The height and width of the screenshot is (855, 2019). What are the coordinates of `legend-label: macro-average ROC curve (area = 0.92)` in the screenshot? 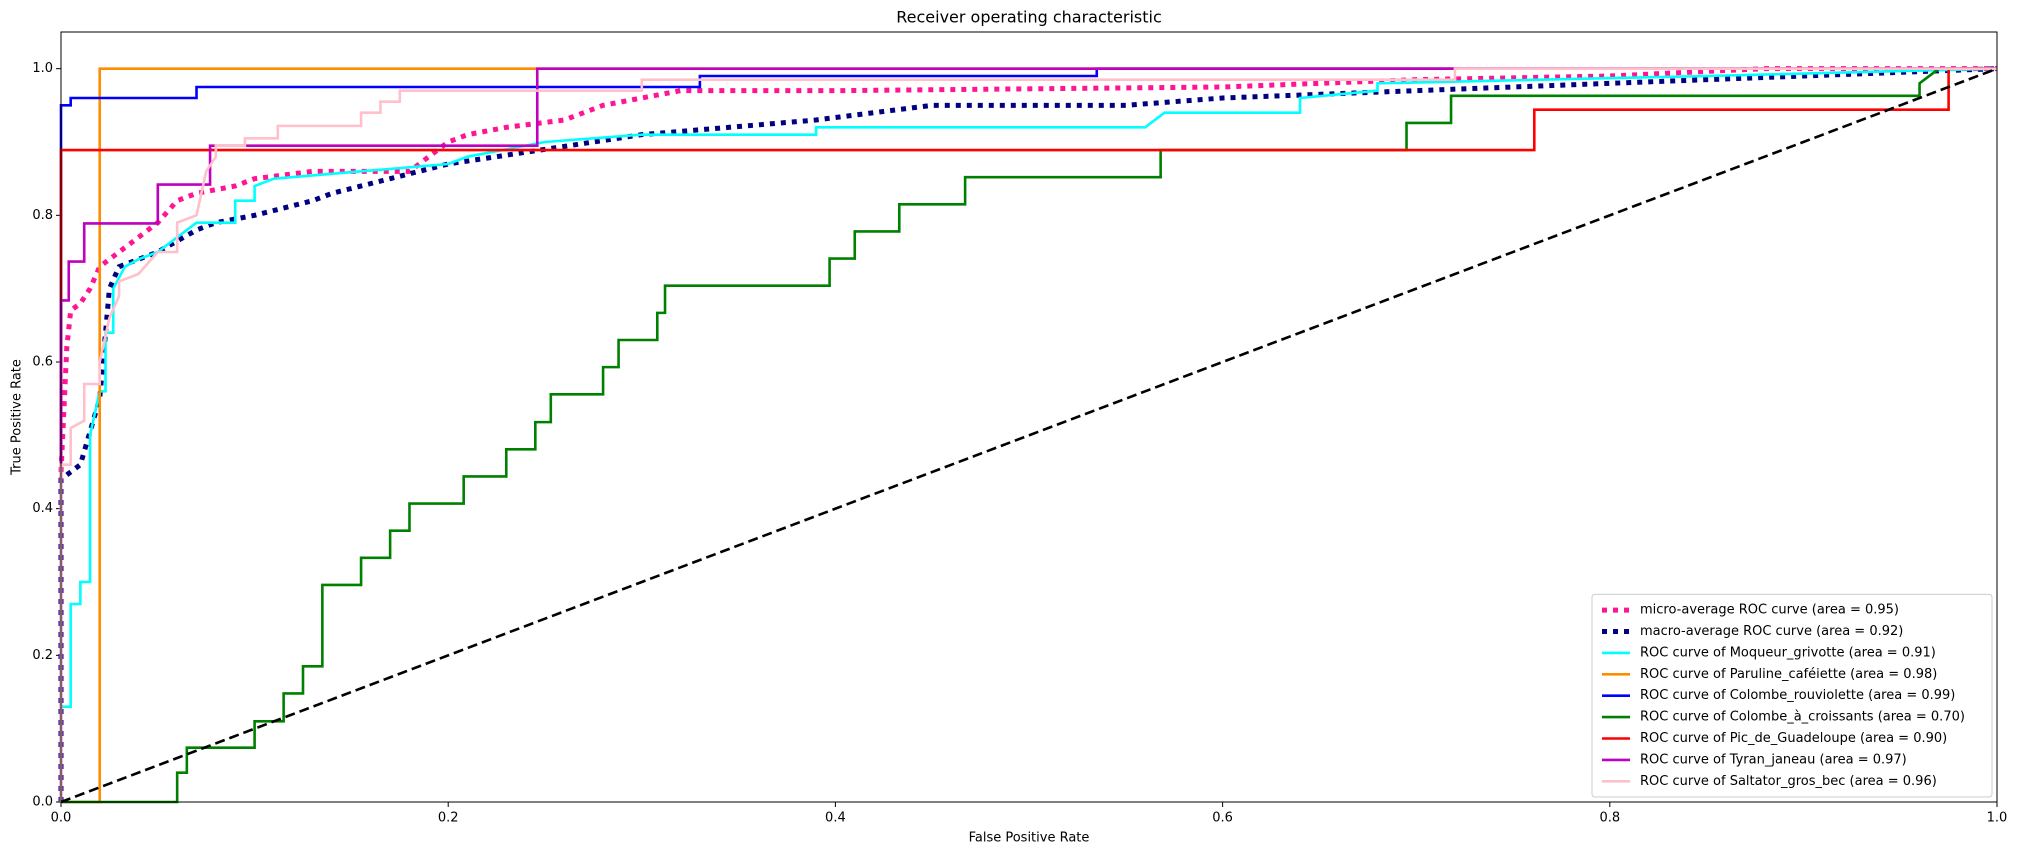 It's located at (1771, 631).